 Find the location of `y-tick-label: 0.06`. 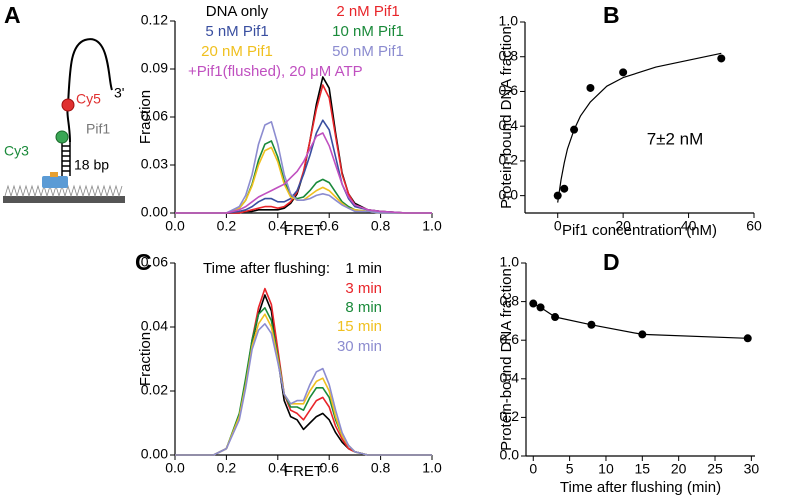

y-tick-label: 0.06 is located at coordinates (154, 262).